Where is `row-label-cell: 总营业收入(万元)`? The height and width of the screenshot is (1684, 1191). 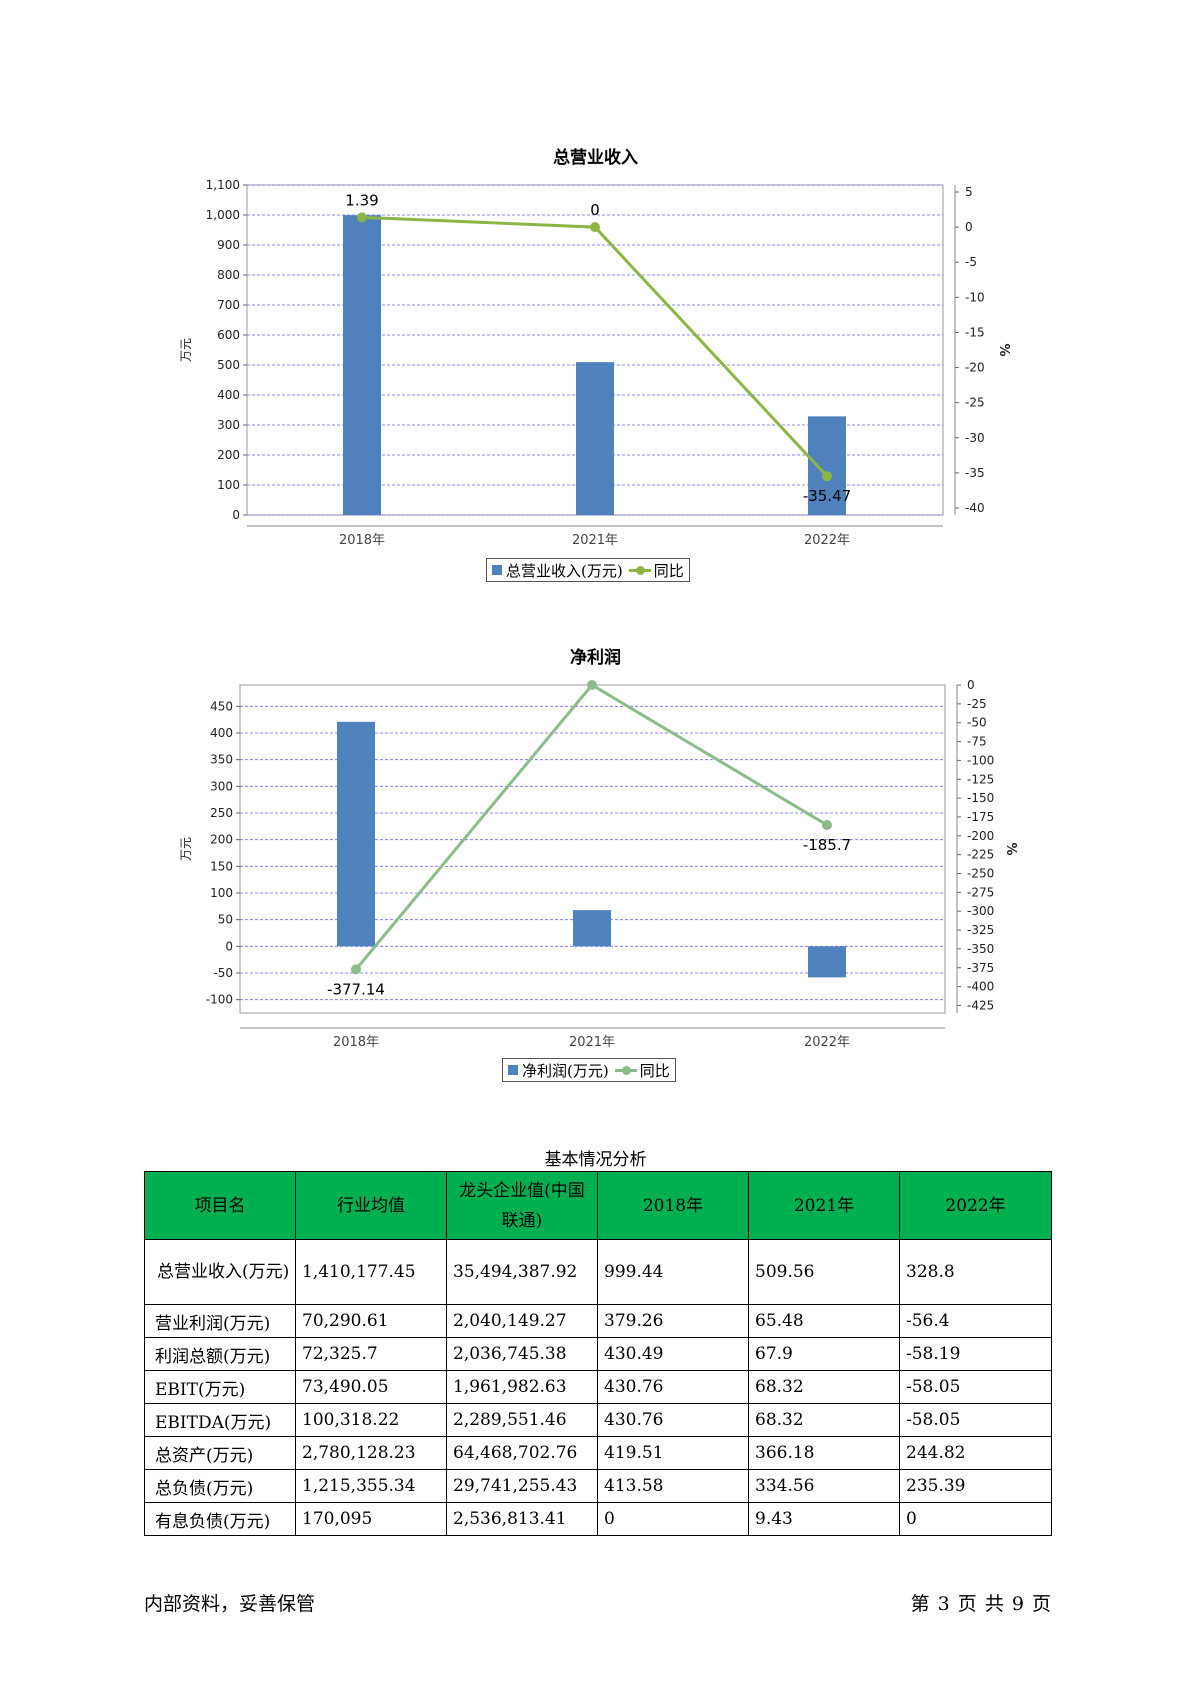
row-label-cell: 总营业收入(万元) is located at coordinates (220, 1272).